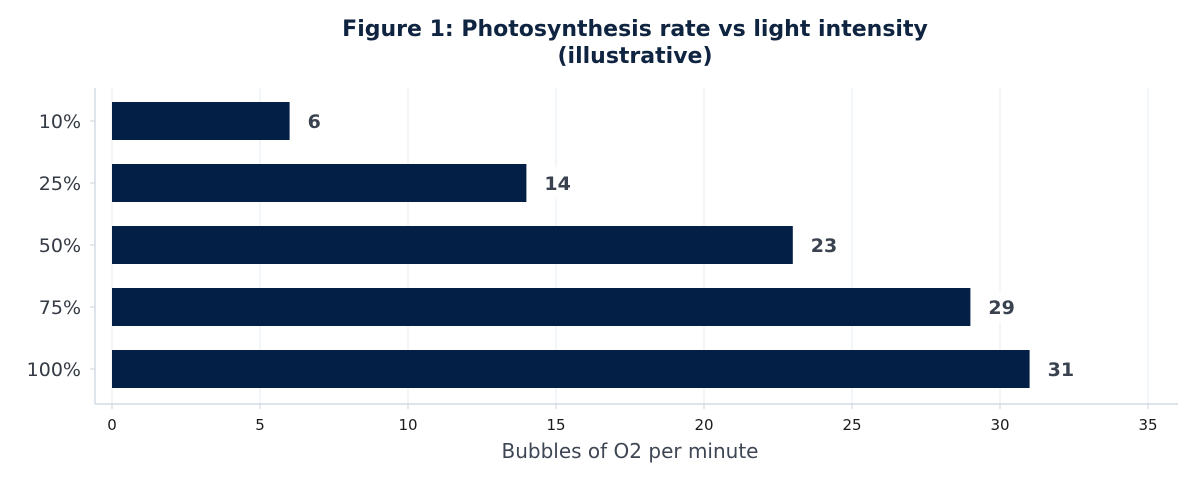 The width and height of the screenshot is (1196, 481). What do you see at coordinates (999, 425) in the screenshot?
I see `x-tick-label-30: 30` at bounding box center [999, 425].